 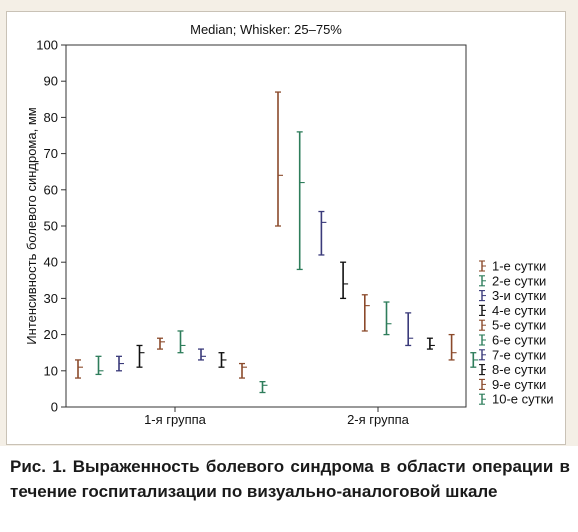 What do you see at coordinates (519, 354) in the screenshot?
I see `legend-label: 7-е сутки` at bounding box center [519, 354].